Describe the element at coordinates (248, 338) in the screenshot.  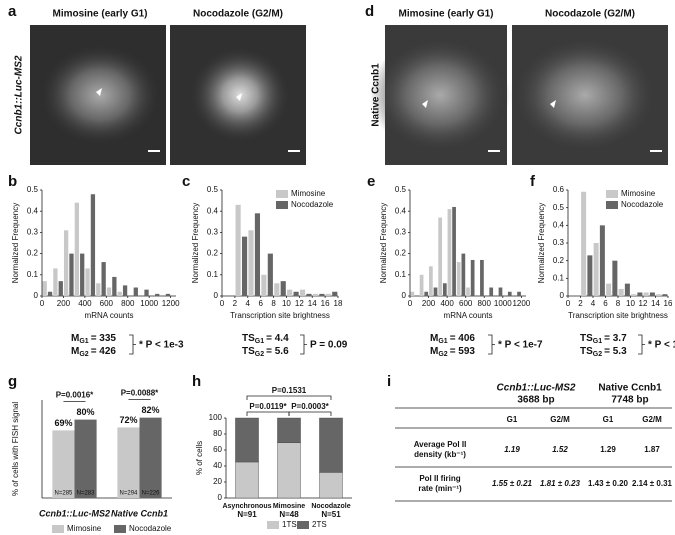
I see `stat-symbol: TS` at that location.